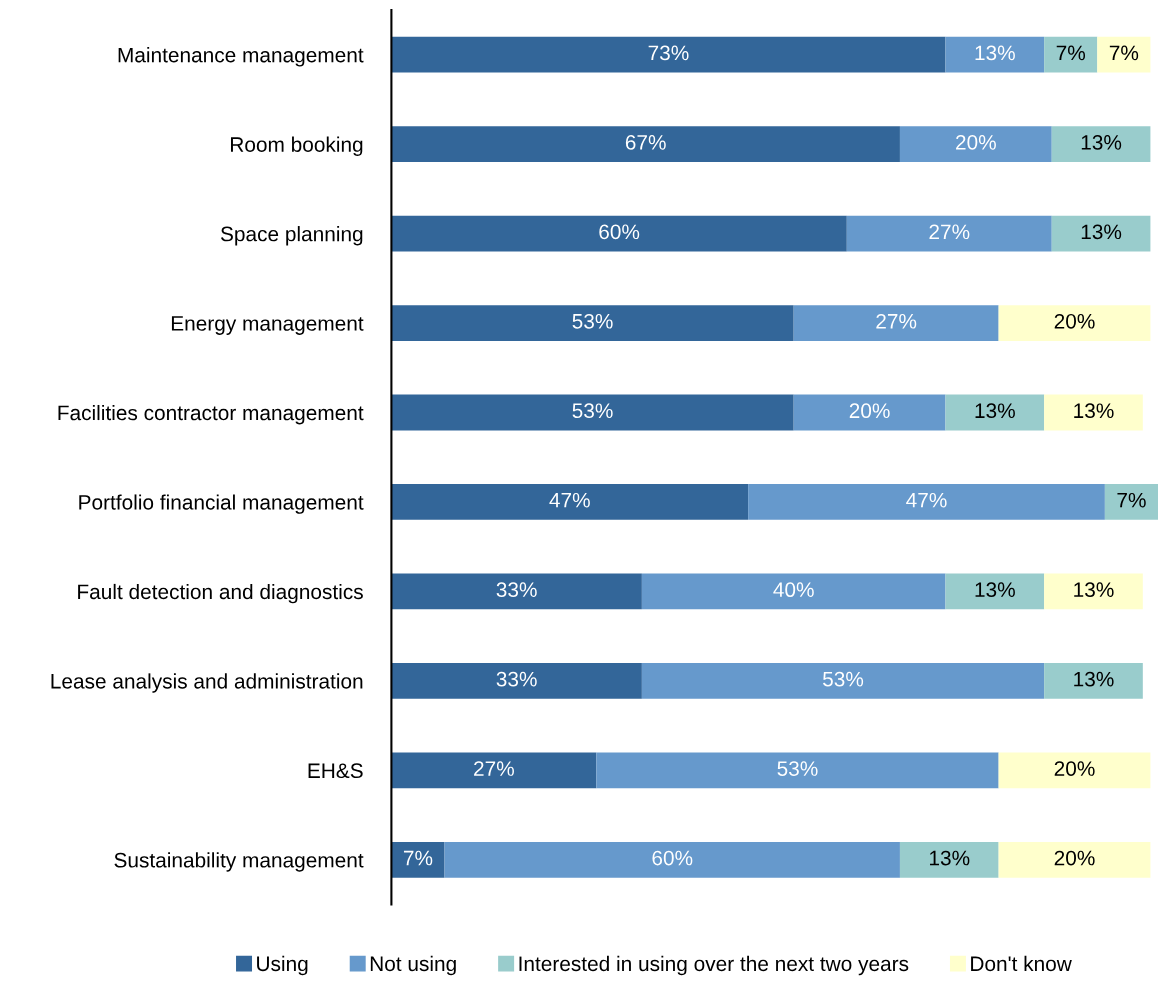 This screenshot has width=1158, height=994. Describe the element at coordinates (1021, 963) in the screenshot. I see `legend-label: Don't know` at that location.